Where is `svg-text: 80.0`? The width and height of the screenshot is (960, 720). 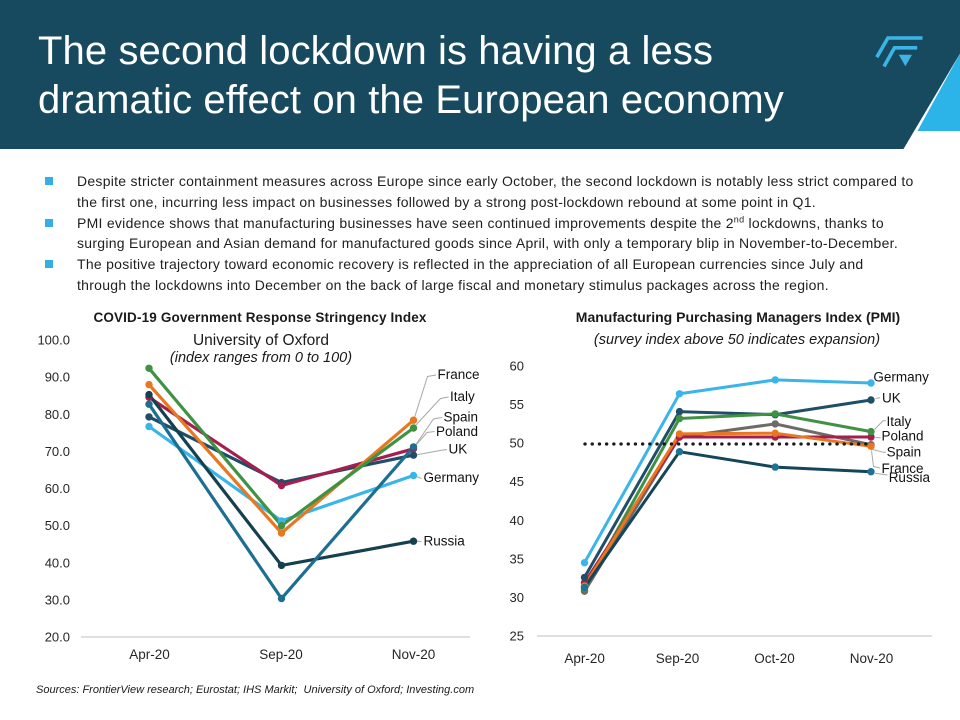
svg-text: 80.0 is located at coordinates (57, 414).